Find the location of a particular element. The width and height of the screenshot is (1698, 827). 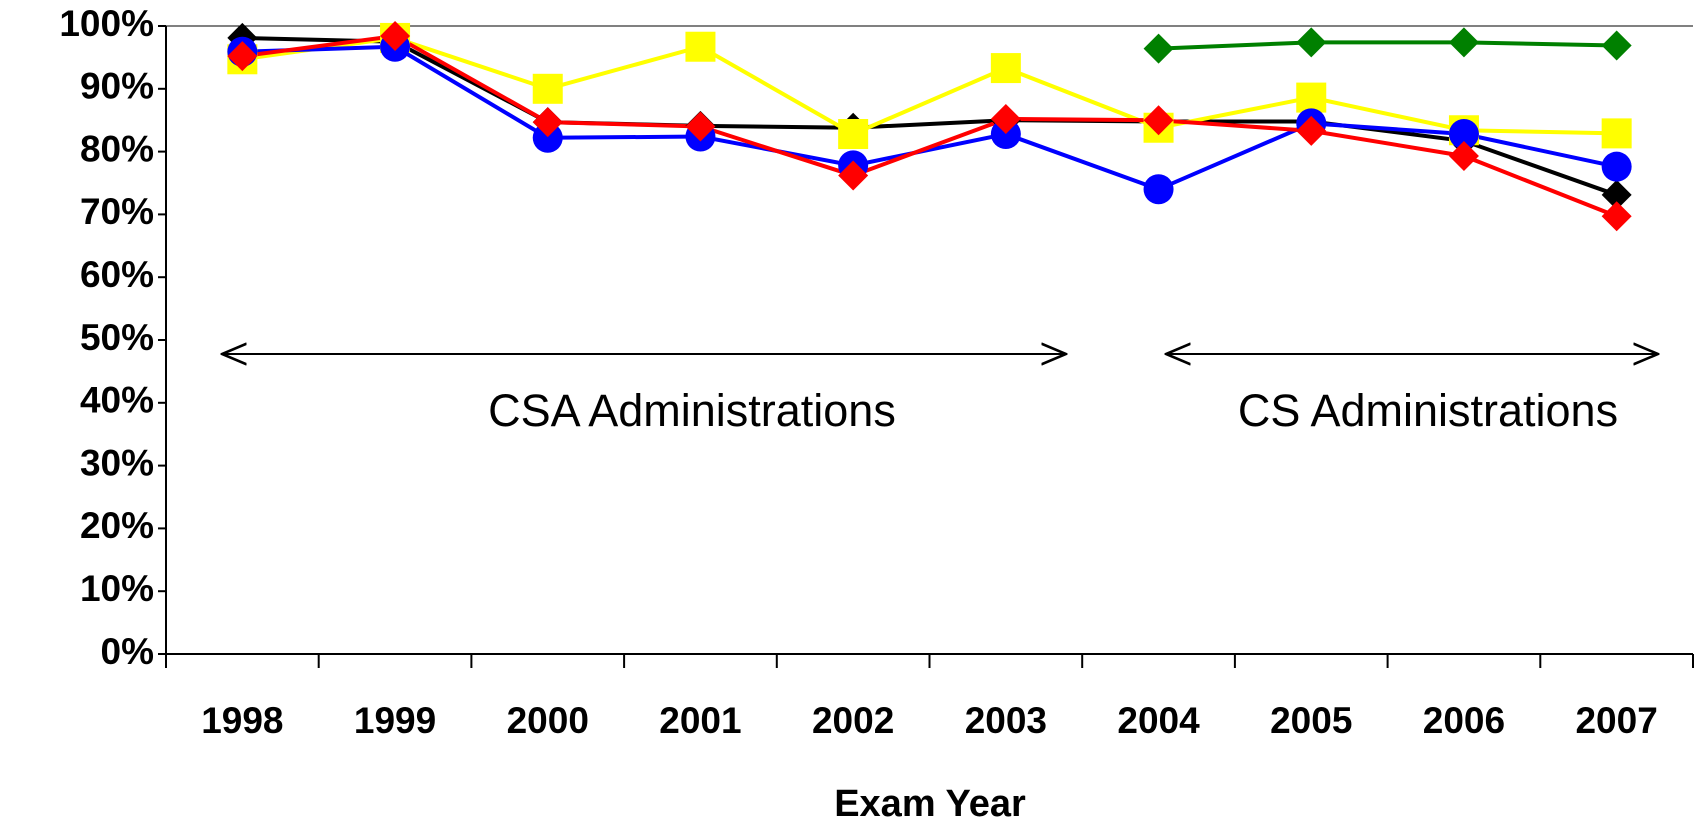

y-tick-label: 80% is located at coordinates (117, 148).